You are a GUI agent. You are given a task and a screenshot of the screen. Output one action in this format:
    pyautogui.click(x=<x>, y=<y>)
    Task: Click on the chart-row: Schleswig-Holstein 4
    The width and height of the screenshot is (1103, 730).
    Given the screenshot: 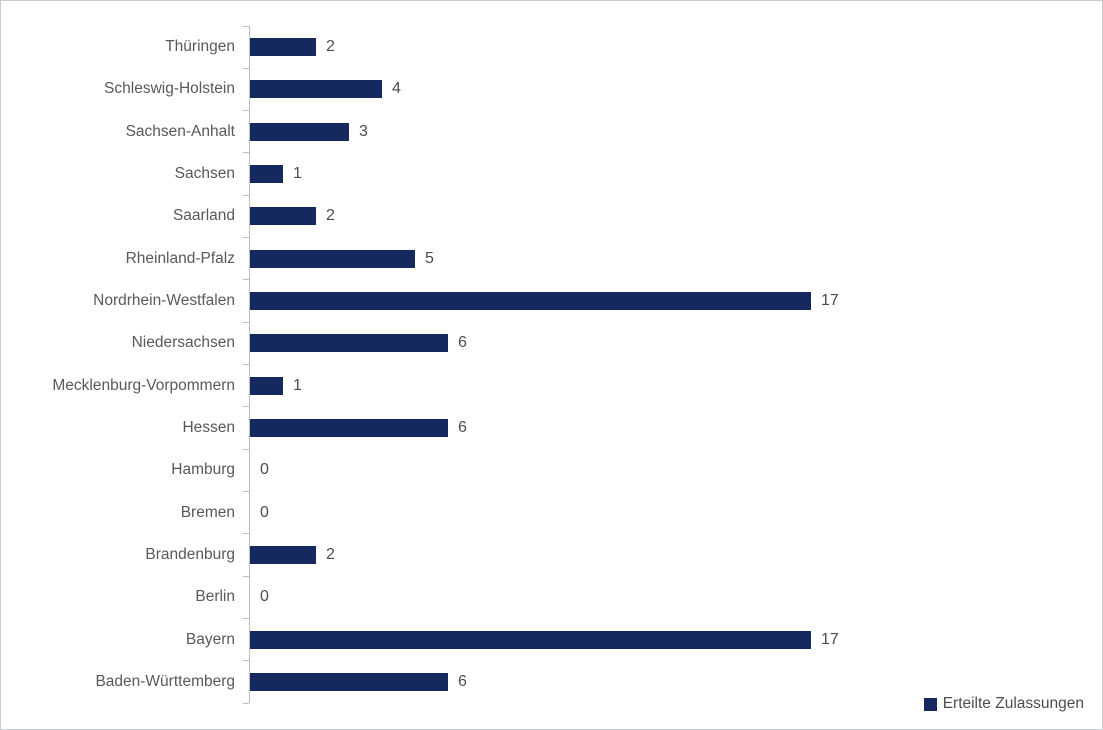 What is the action you would take?
    pyautogui.click(x=551, y=89)
    